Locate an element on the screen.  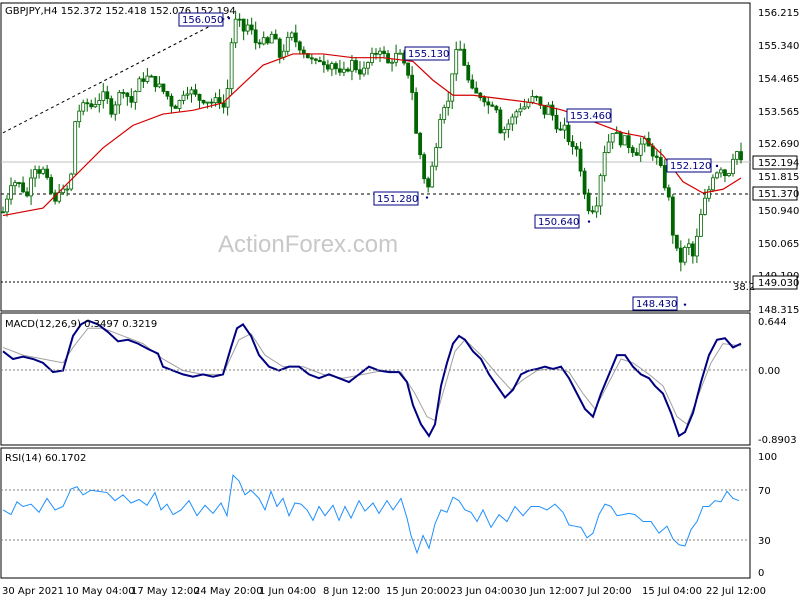
level-tag-151370: 151.370 is located at coordinates (775, 193).